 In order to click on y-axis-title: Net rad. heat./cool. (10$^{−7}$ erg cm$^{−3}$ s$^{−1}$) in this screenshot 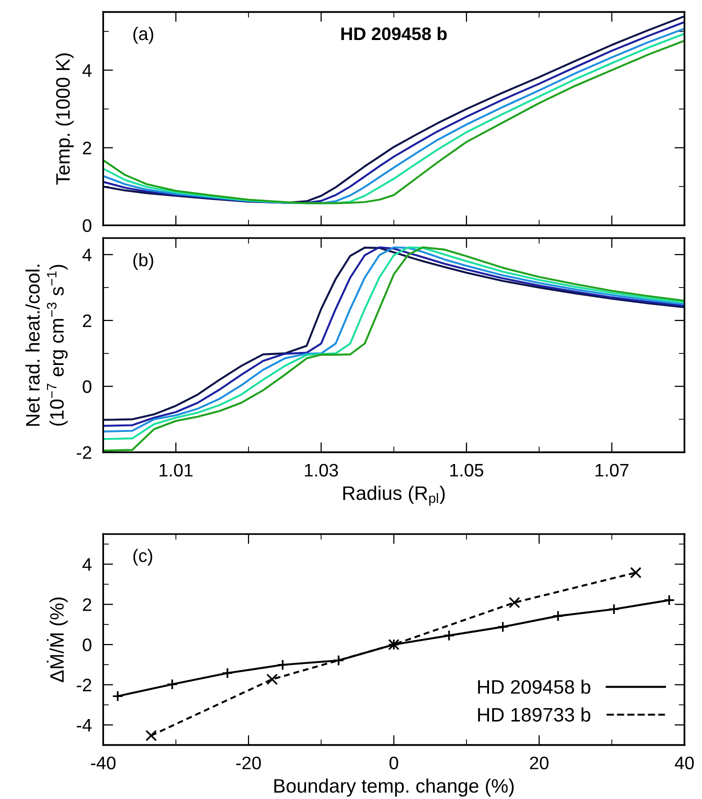, I will do `click(46, 345)`.